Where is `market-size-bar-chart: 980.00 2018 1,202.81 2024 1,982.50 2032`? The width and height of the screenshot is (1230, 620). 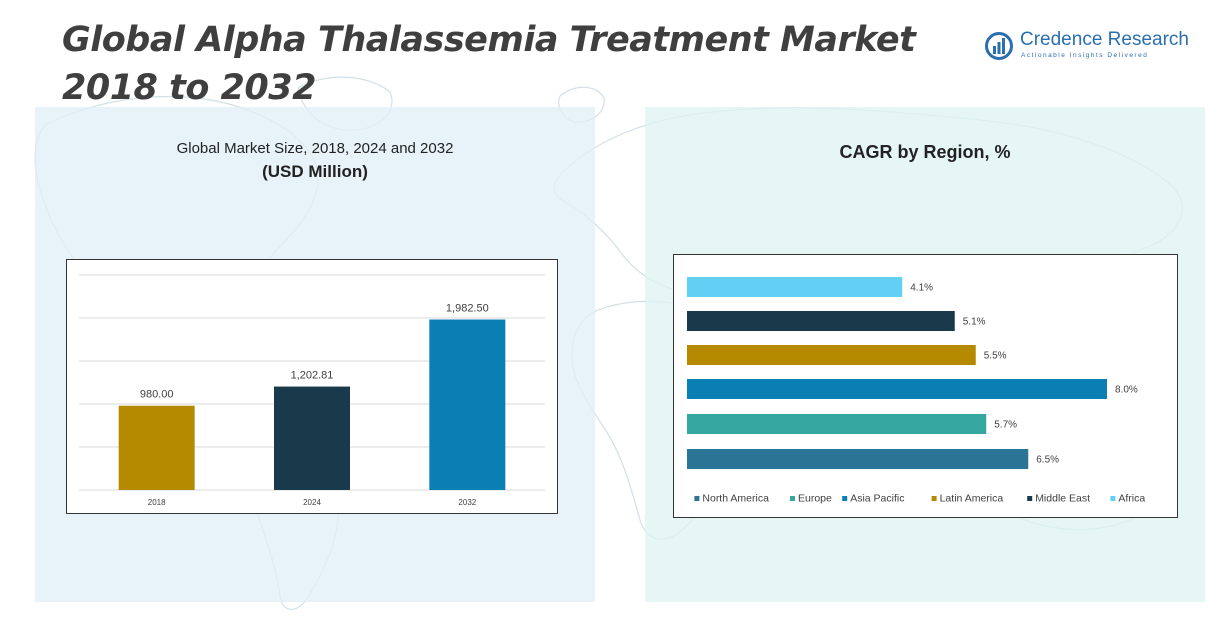 market-size-bar-chart: 980.00 2018 1,202.81 2024 1,982.50 2032 is located at coordinates (312, 390).